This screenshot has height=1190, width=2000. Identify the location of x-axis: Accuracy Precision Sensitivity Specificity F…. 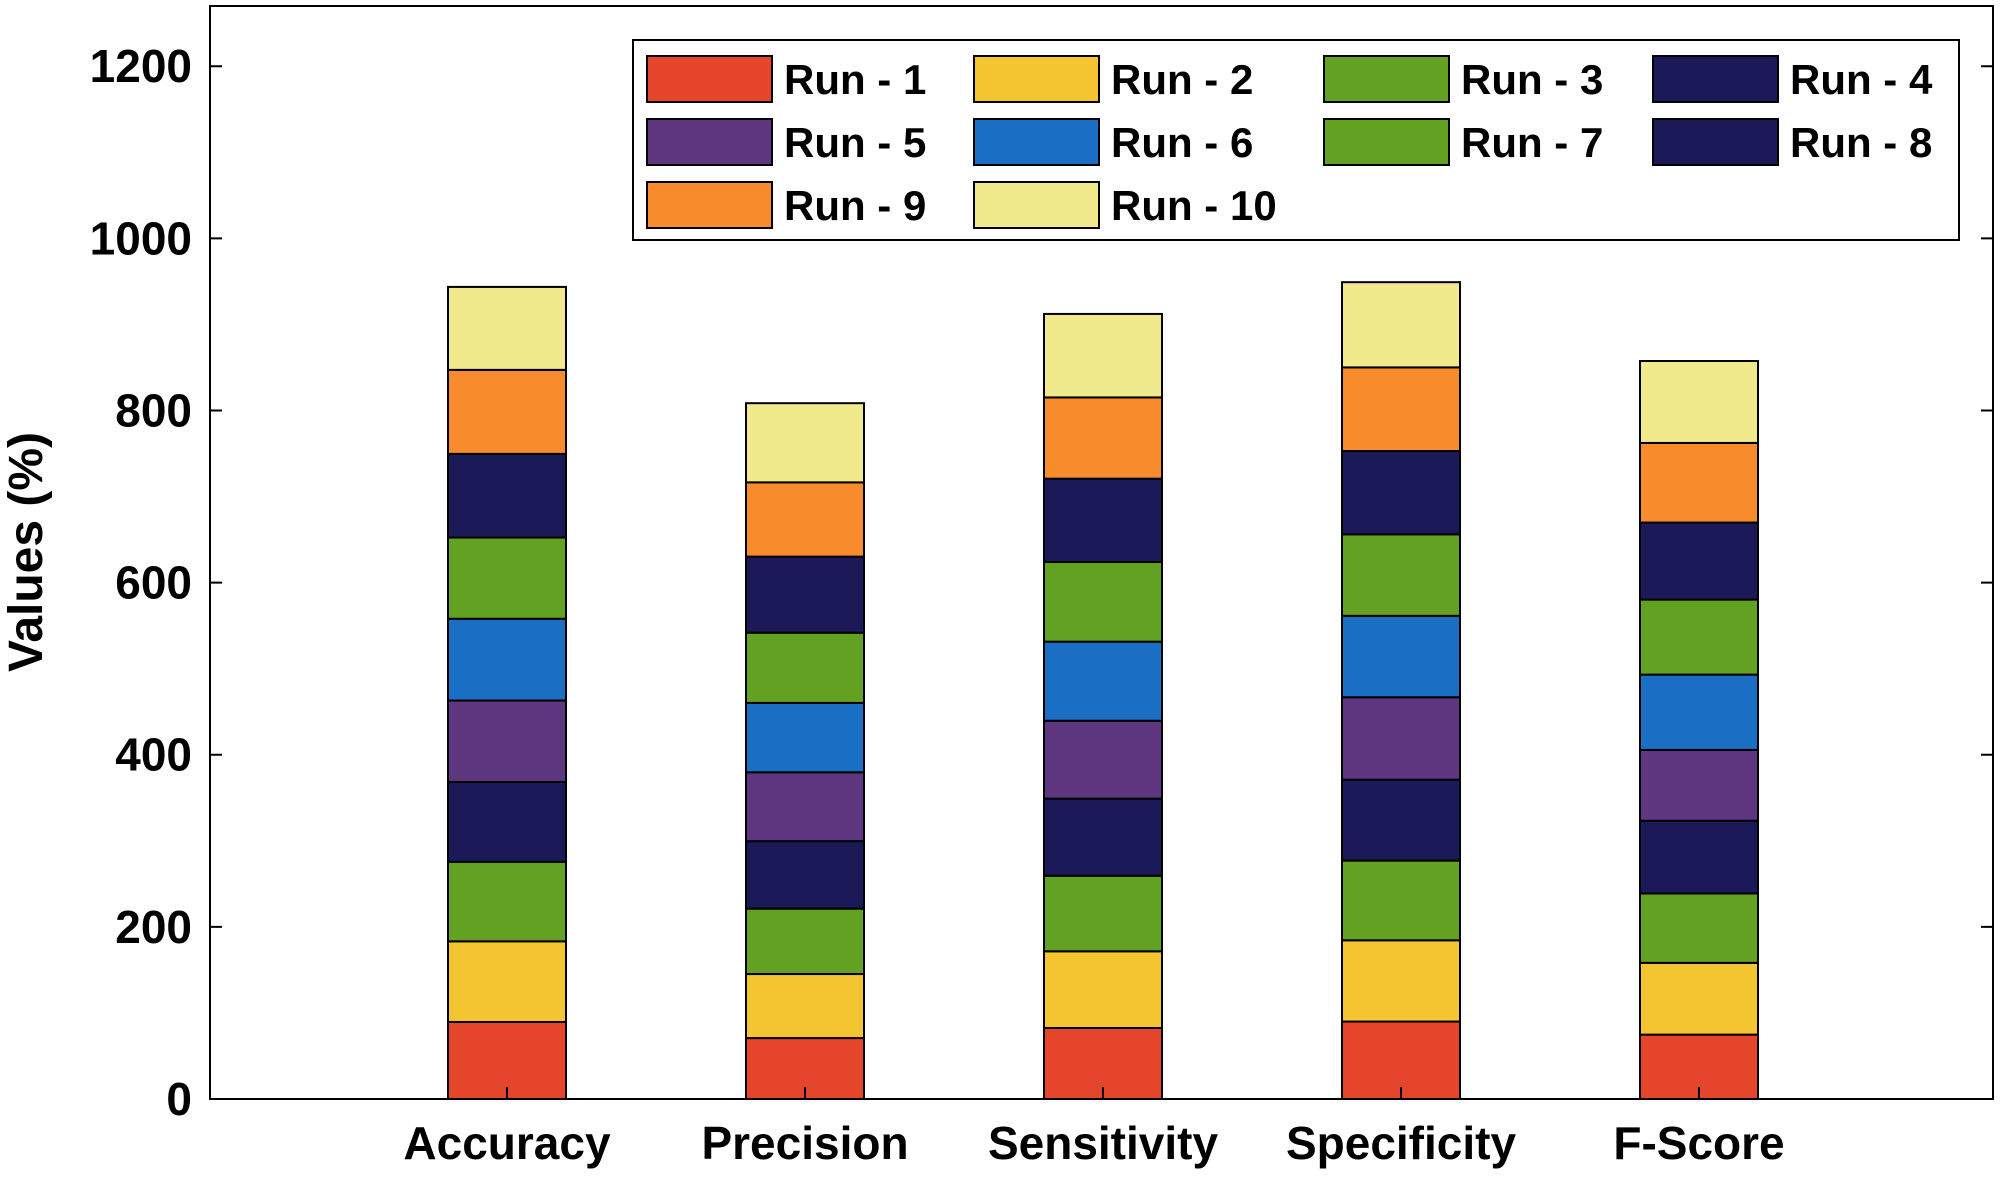
(1094, 1128).